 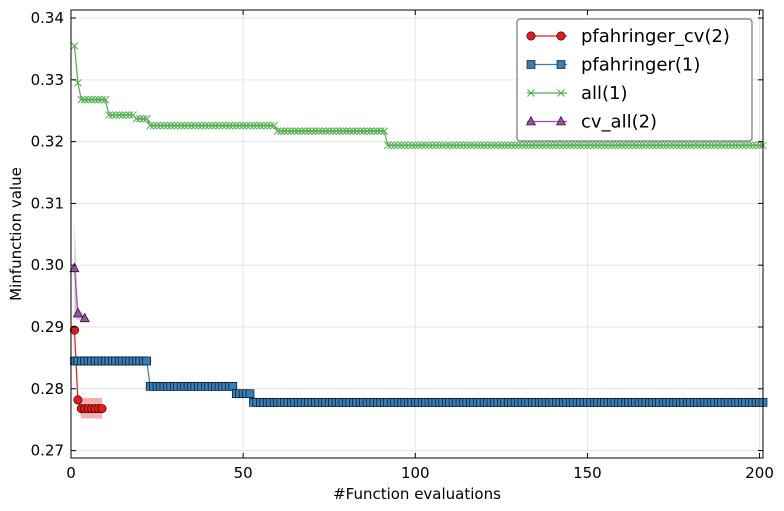 I want to click on legend-label-pfahringer-cv-2: pfahringer_cv(2), so click(x=655, y=36).